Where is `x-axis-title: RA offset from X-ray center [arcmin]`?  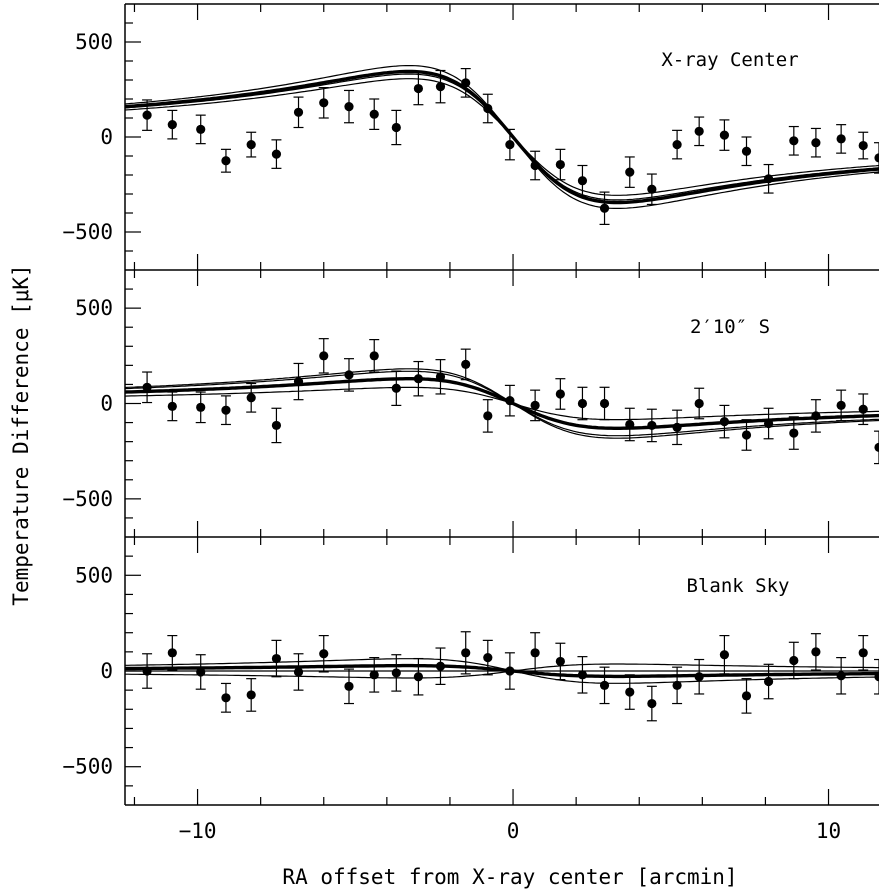
x-axis-title: RA offset from X-ray center [arcmin] is located at coordinates (509, 877).